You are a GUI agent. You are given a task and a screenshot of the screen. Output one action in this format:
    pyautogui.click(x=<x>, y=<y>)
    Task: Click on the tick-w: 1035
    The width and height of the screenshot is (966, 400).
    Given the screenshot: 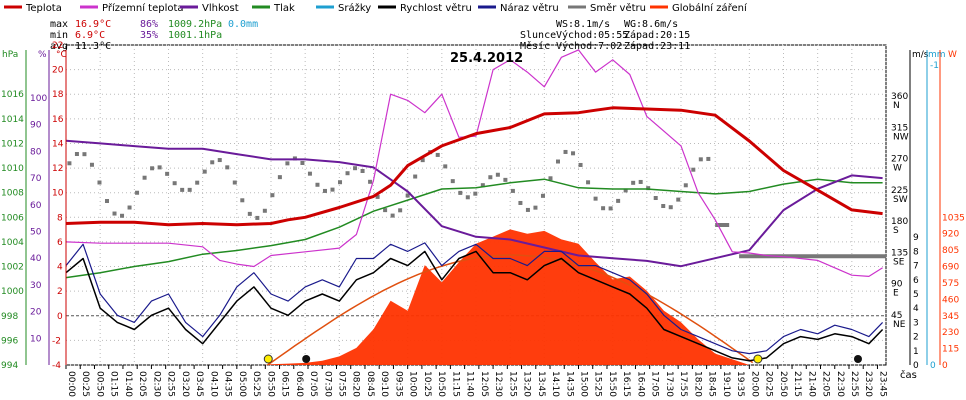 What is the action you would take?
    pyautogui.click(x=953, y=218)
    